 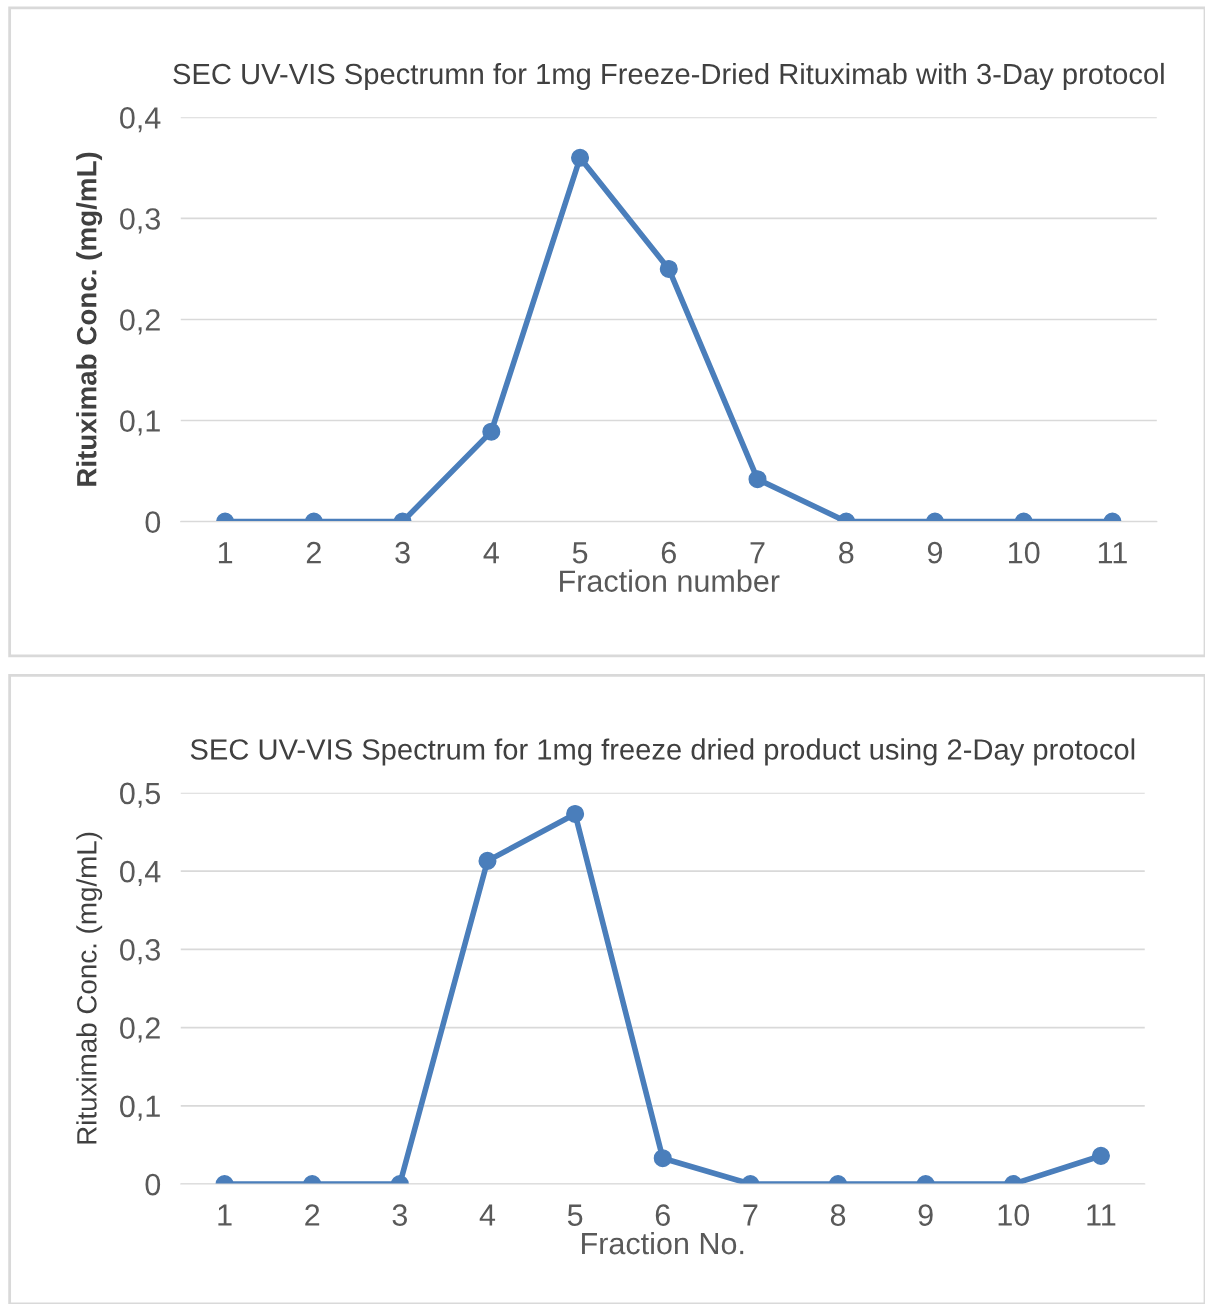 What do you see at coordinates (140, 795) in the screenshot?
I see `y-tick-label: 0,5` at bounding box center [140, 795].